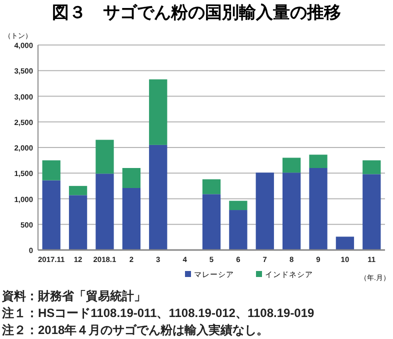 The width and height of the screenshot is (393, 339). Describe the element at coordinates (196, 12) in the screenshot. I see `chart-title: 図３ サゴでん粉の国別輸入量の推移` at that location.